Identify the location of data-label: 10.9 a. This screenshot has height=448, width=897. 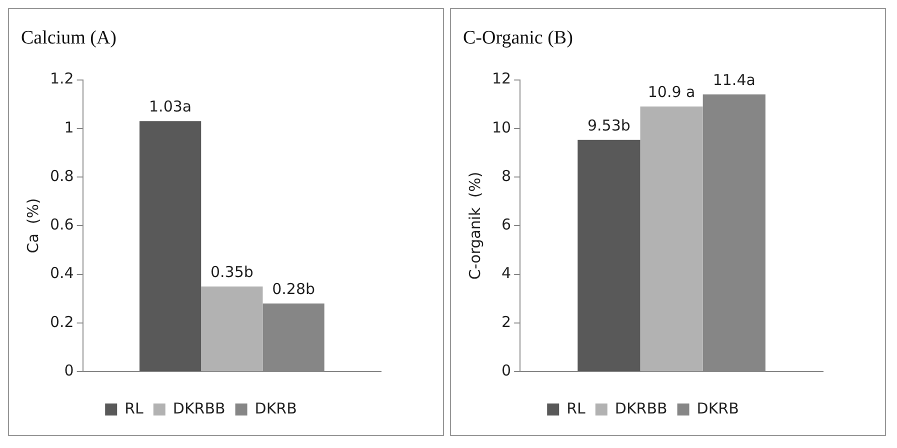
(672, 91).